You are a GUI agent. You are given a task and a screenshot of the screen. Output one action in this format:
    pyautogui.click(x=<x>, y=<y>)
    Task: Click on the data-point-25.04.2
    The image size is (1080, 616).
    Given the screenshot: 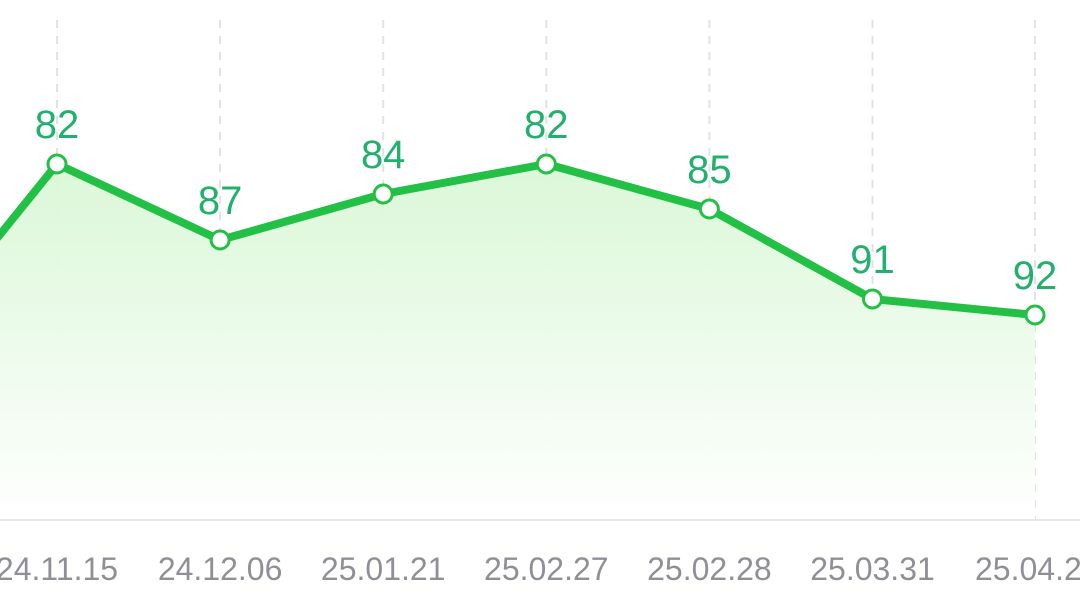 What is the action you would take?
    pyautogui.click(x=1035, y=315)
    